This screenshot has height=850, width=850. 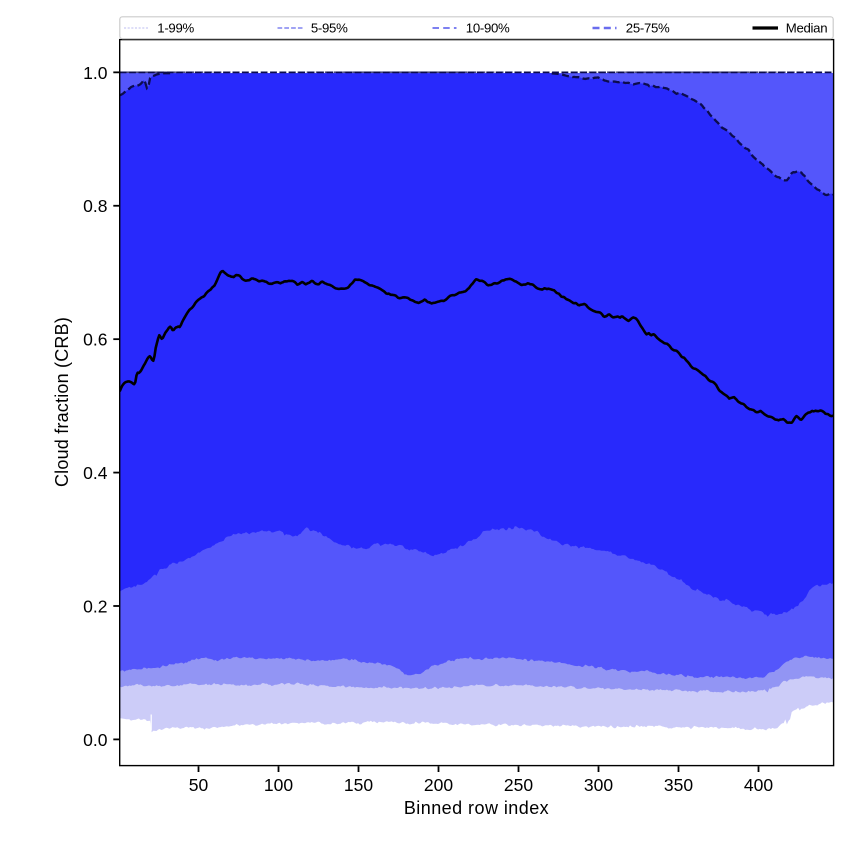 What do you see at coordinates (358, 785) in the screenshot?
I see `svg-text: 150` at bounding box center [358, 785].